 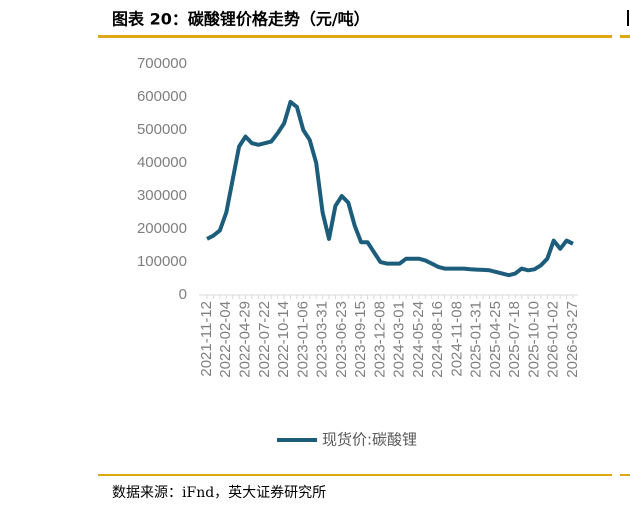 What do you see at coordinates (162, 96) in the screenshot?
I see `y-tick-label: 600000` at bounding box center [162, 96].